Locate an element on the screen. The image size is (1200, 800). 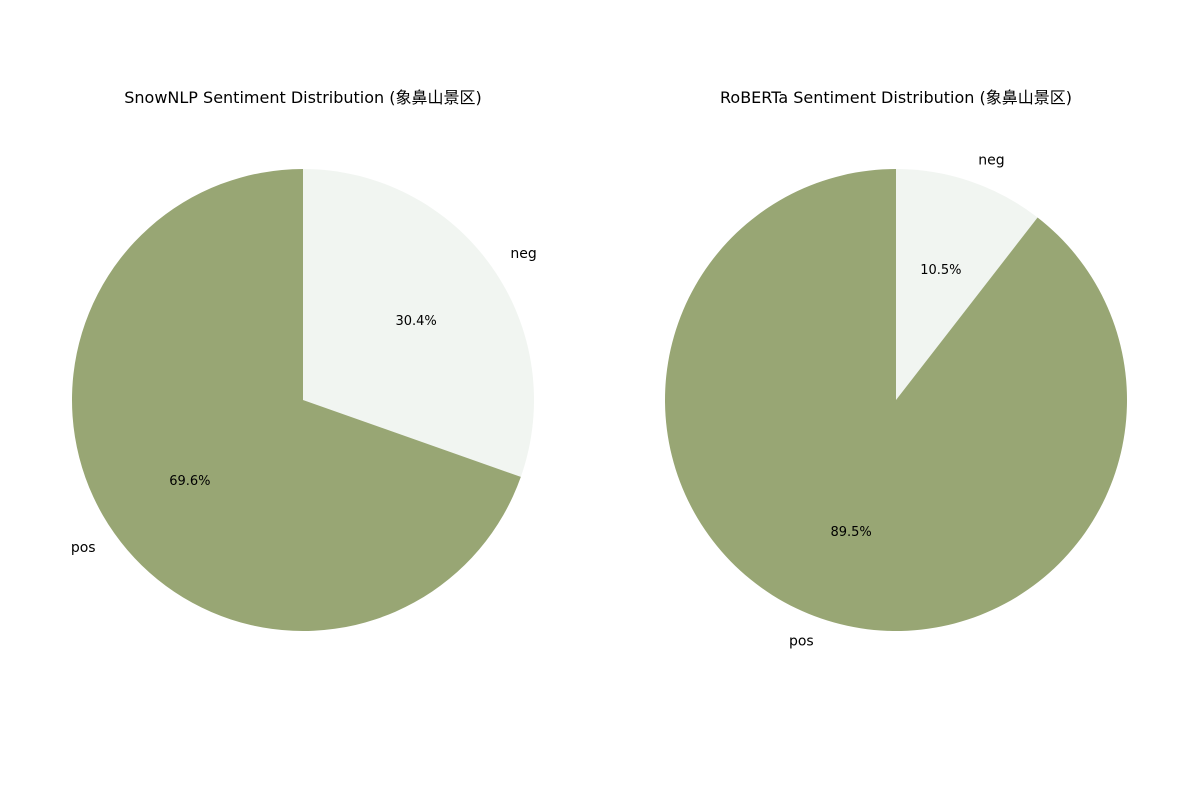
pct-label-roberta-pos: 89.5% is located at coordinates (850, 532).